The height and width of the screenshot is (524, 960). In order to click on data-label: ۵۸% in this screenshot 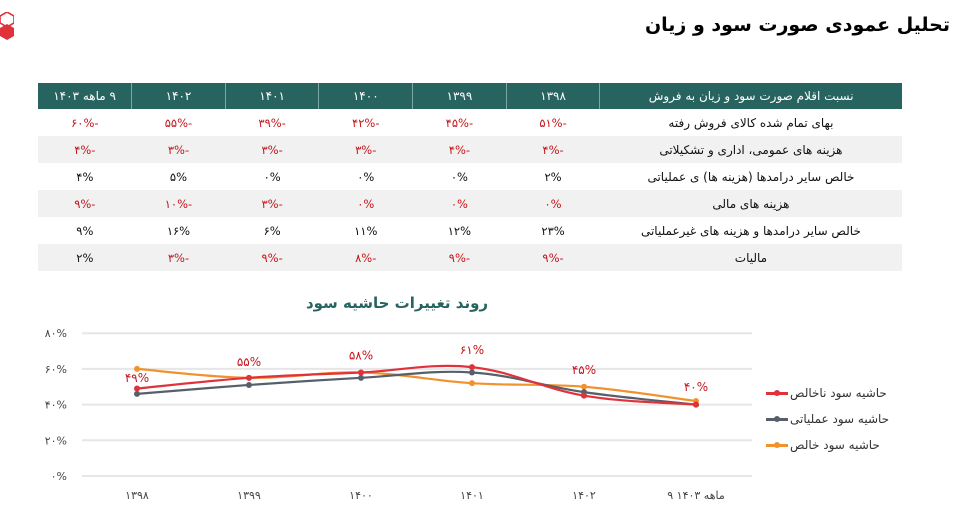, I will do `click(361, 355)`.